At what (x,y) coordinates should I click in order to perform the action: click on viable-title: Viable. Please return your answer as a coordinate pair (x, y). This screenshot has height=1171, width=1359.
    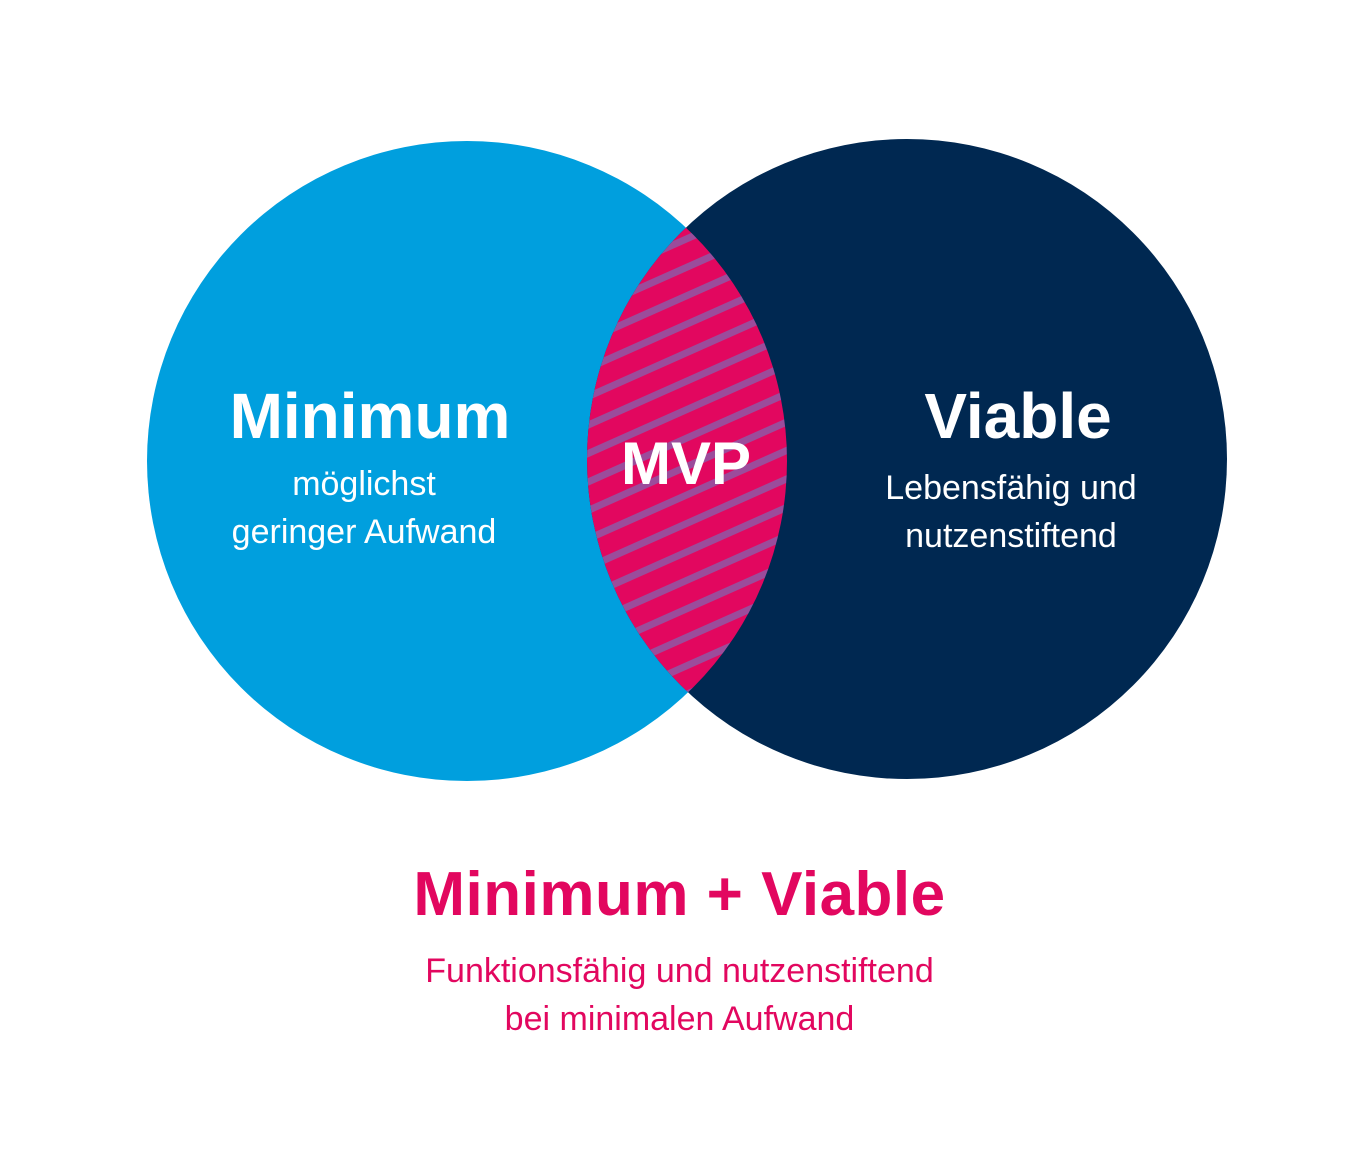
    Looking at the image, I should click on (1017, 416).